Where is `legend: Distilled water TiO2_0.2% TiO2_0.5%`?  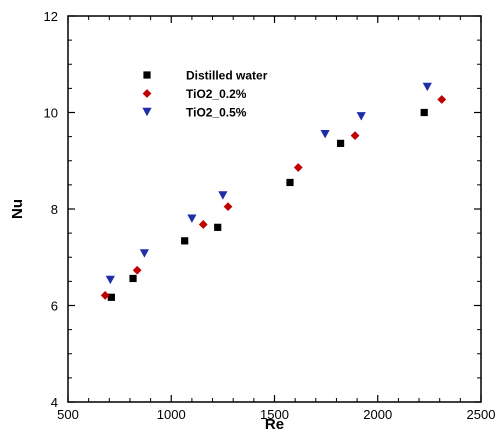
legend: Distilled water TiO2_0.2% TiO2_0.5% is located at coordinates (205, 94).